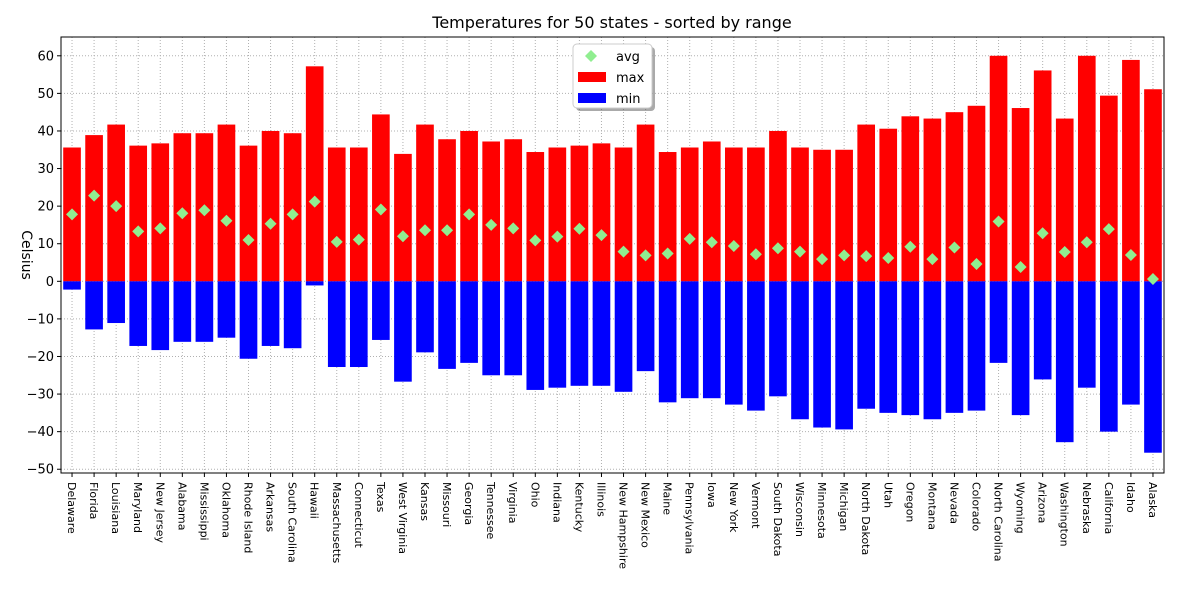 This screenshot has height=600, width=1200. Describe the element at coordinates (755, 505) in the screenshot. I see `x-tick-label: Vermont` at that location.